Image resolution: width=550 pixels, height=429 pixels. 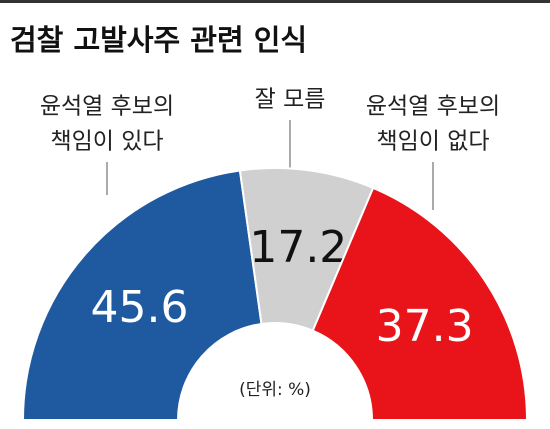 I want to click on chart-title: 검찰 고발사주 관련 인식, so click(x=158, y=40).